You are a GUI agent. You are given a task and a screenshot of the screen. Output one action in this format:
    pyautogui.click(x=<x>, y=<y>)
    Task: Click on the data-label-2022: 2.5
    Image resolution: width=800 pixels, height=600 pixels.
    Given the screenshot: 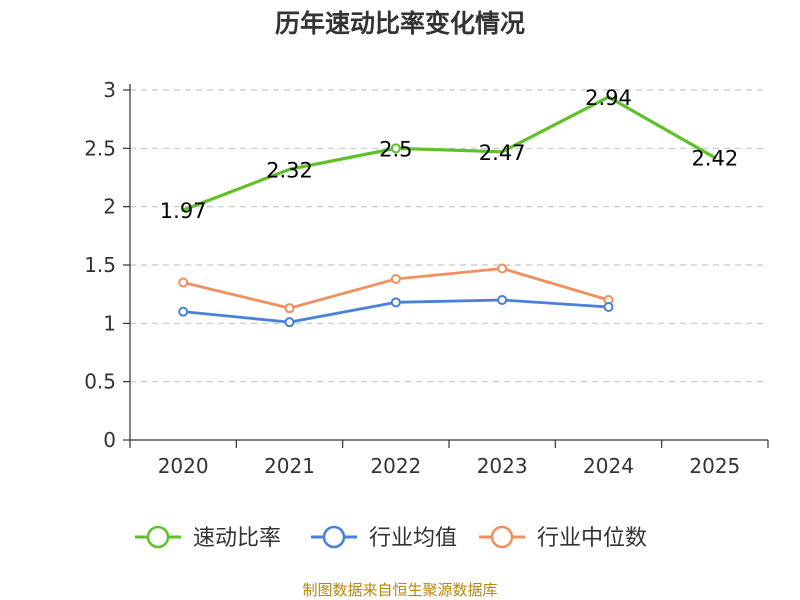 What is the action you would take?
    pyautogui.click(x=395, y=149)
    